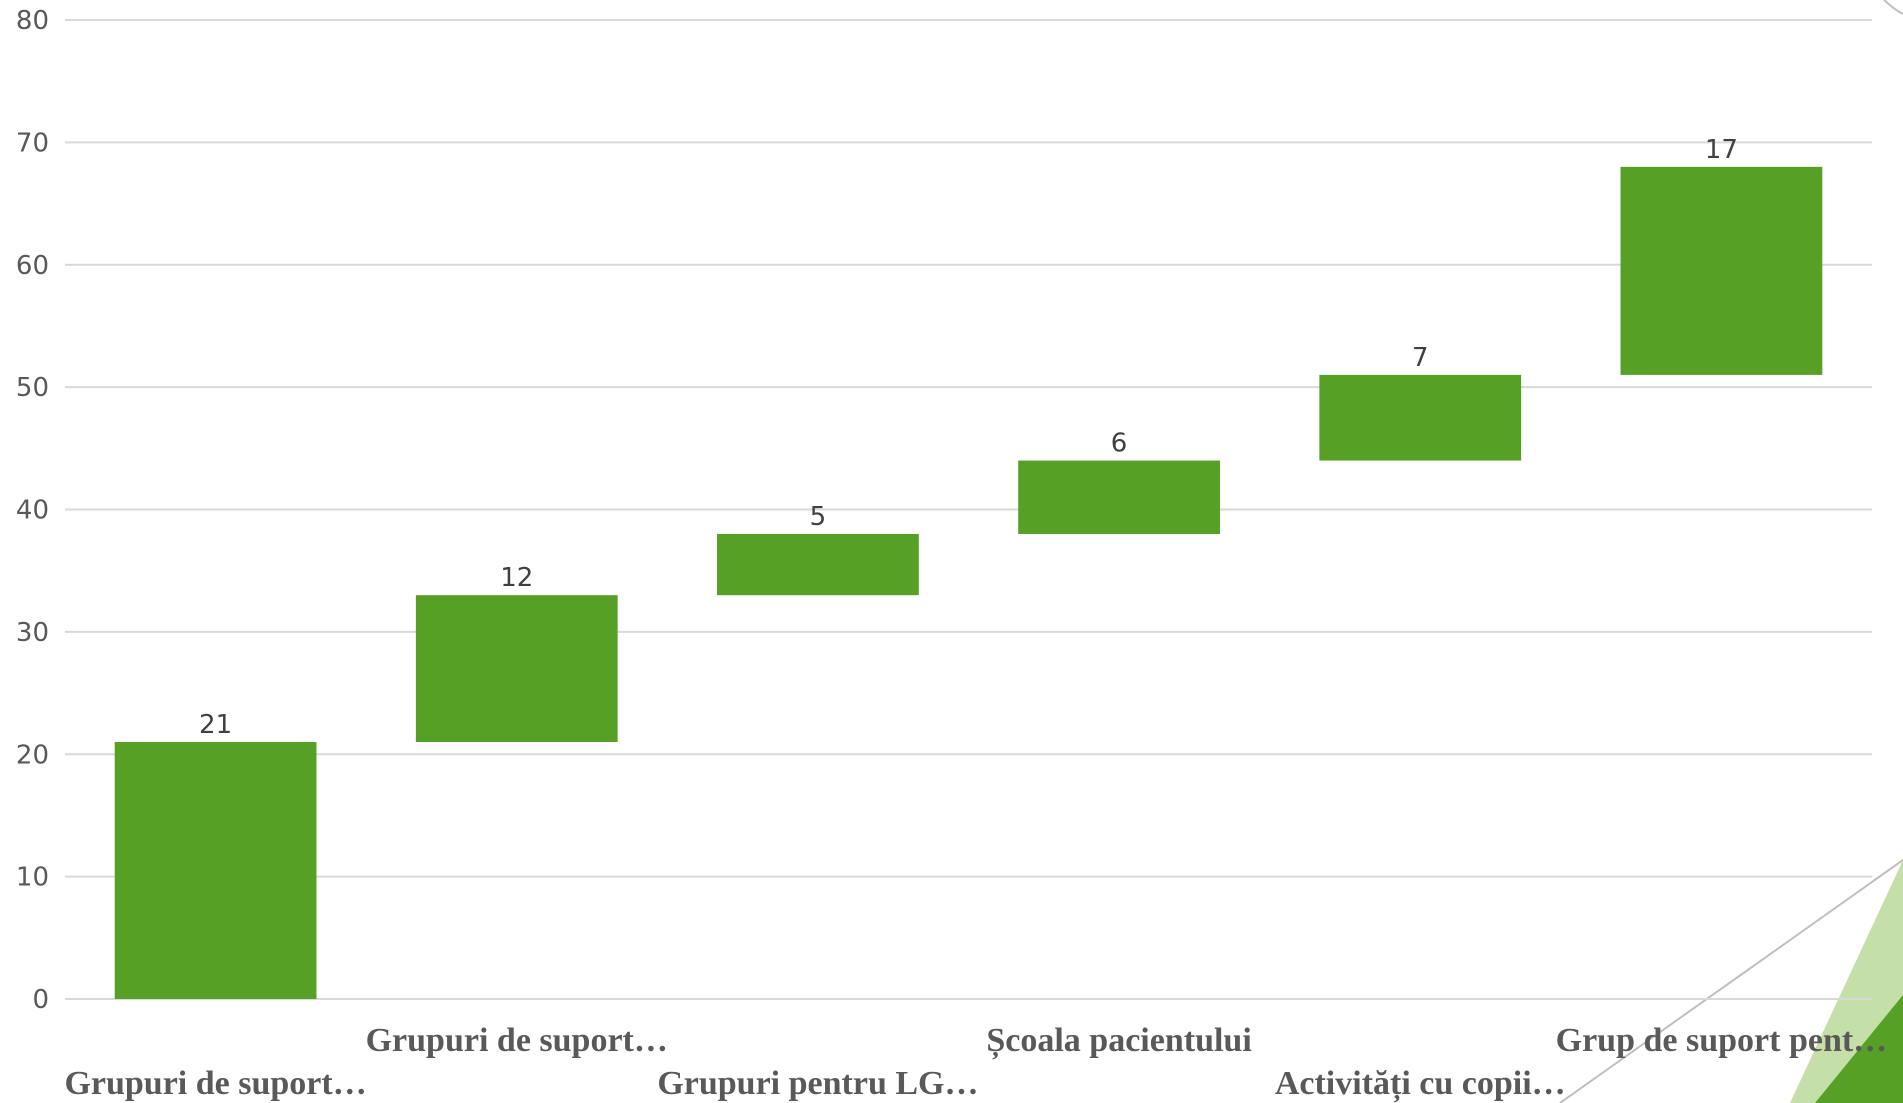 The height and width of the screenshot is (1103, 1903). What do you see at coordinates (215, 725) in the screenshot?
I see `data-label-1: 21` at bounding box center [215, 725].